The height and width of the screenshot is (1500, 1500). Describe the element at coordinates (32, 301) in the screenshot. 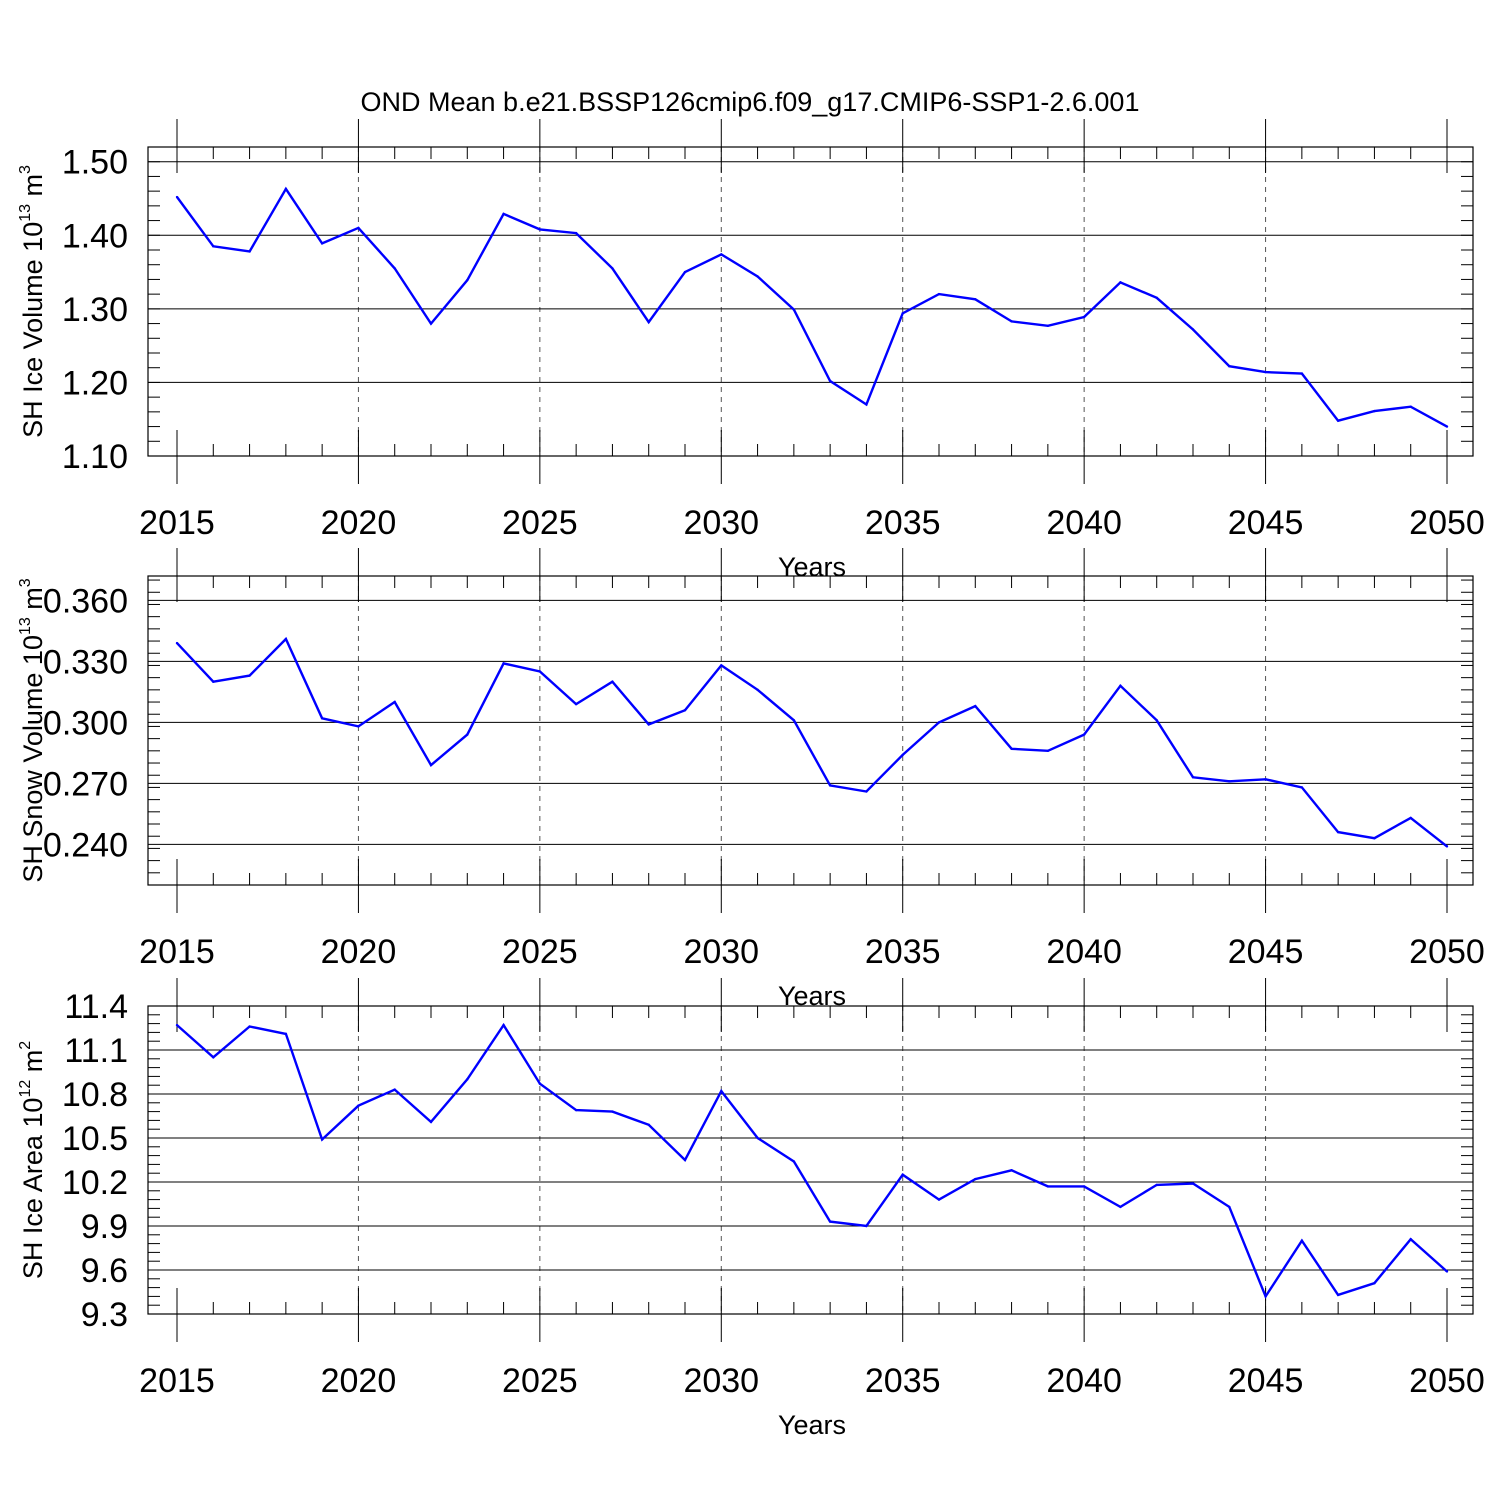

I see `y-axis-label: SH Ice Volume 1013 m3` at that location.